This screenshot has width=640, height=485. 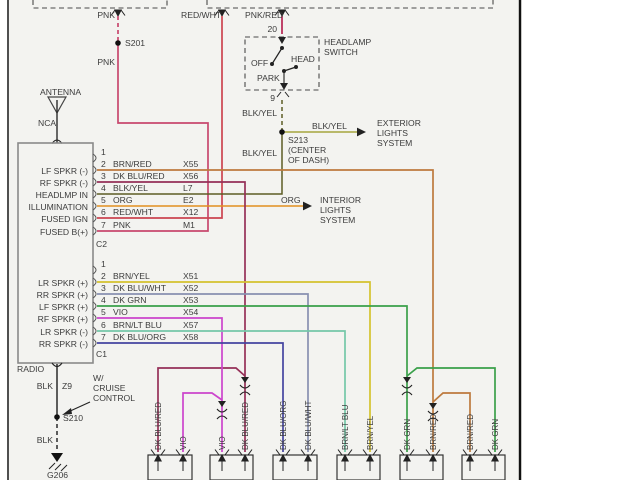 I want to click on label-z9: Z9, so click(x=67, y=386).